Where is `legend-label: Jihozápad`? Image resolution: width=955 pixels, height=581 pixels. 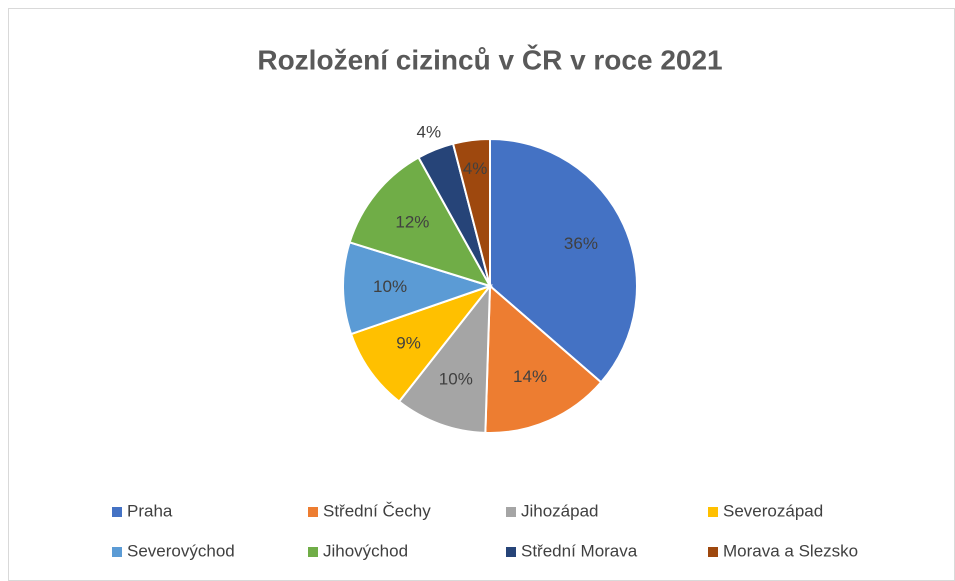 legend-label: Jihozápad is located at coordinates (560, 510).